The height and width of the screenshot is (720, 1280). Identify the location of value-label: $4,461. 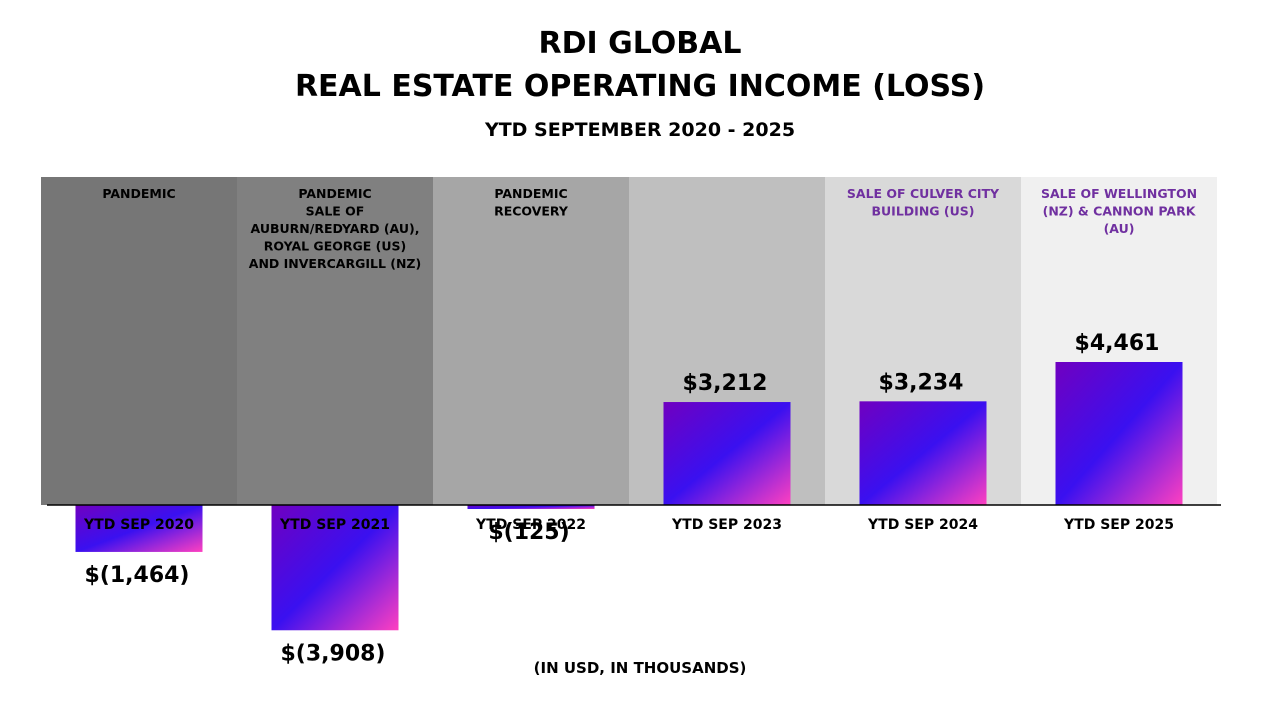
(1117, 343).